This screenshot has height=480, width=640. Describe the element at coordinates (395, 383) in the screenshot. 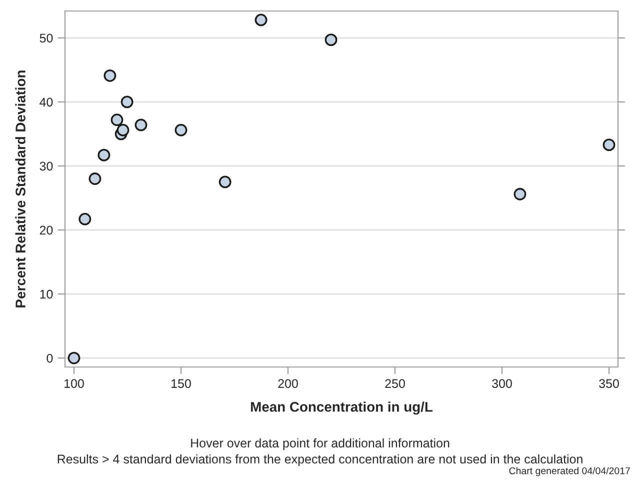

I see `x-tick-label: 250` at that location.